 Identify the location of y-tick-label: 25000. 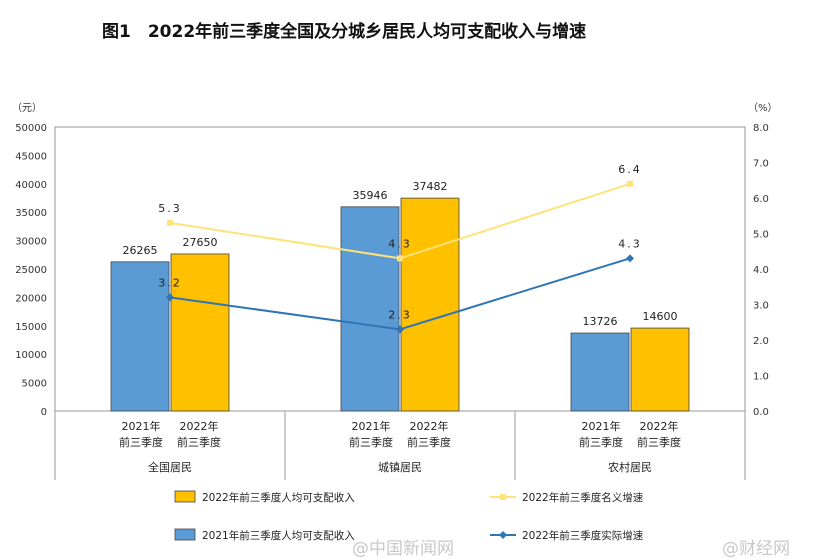
(31, 270).